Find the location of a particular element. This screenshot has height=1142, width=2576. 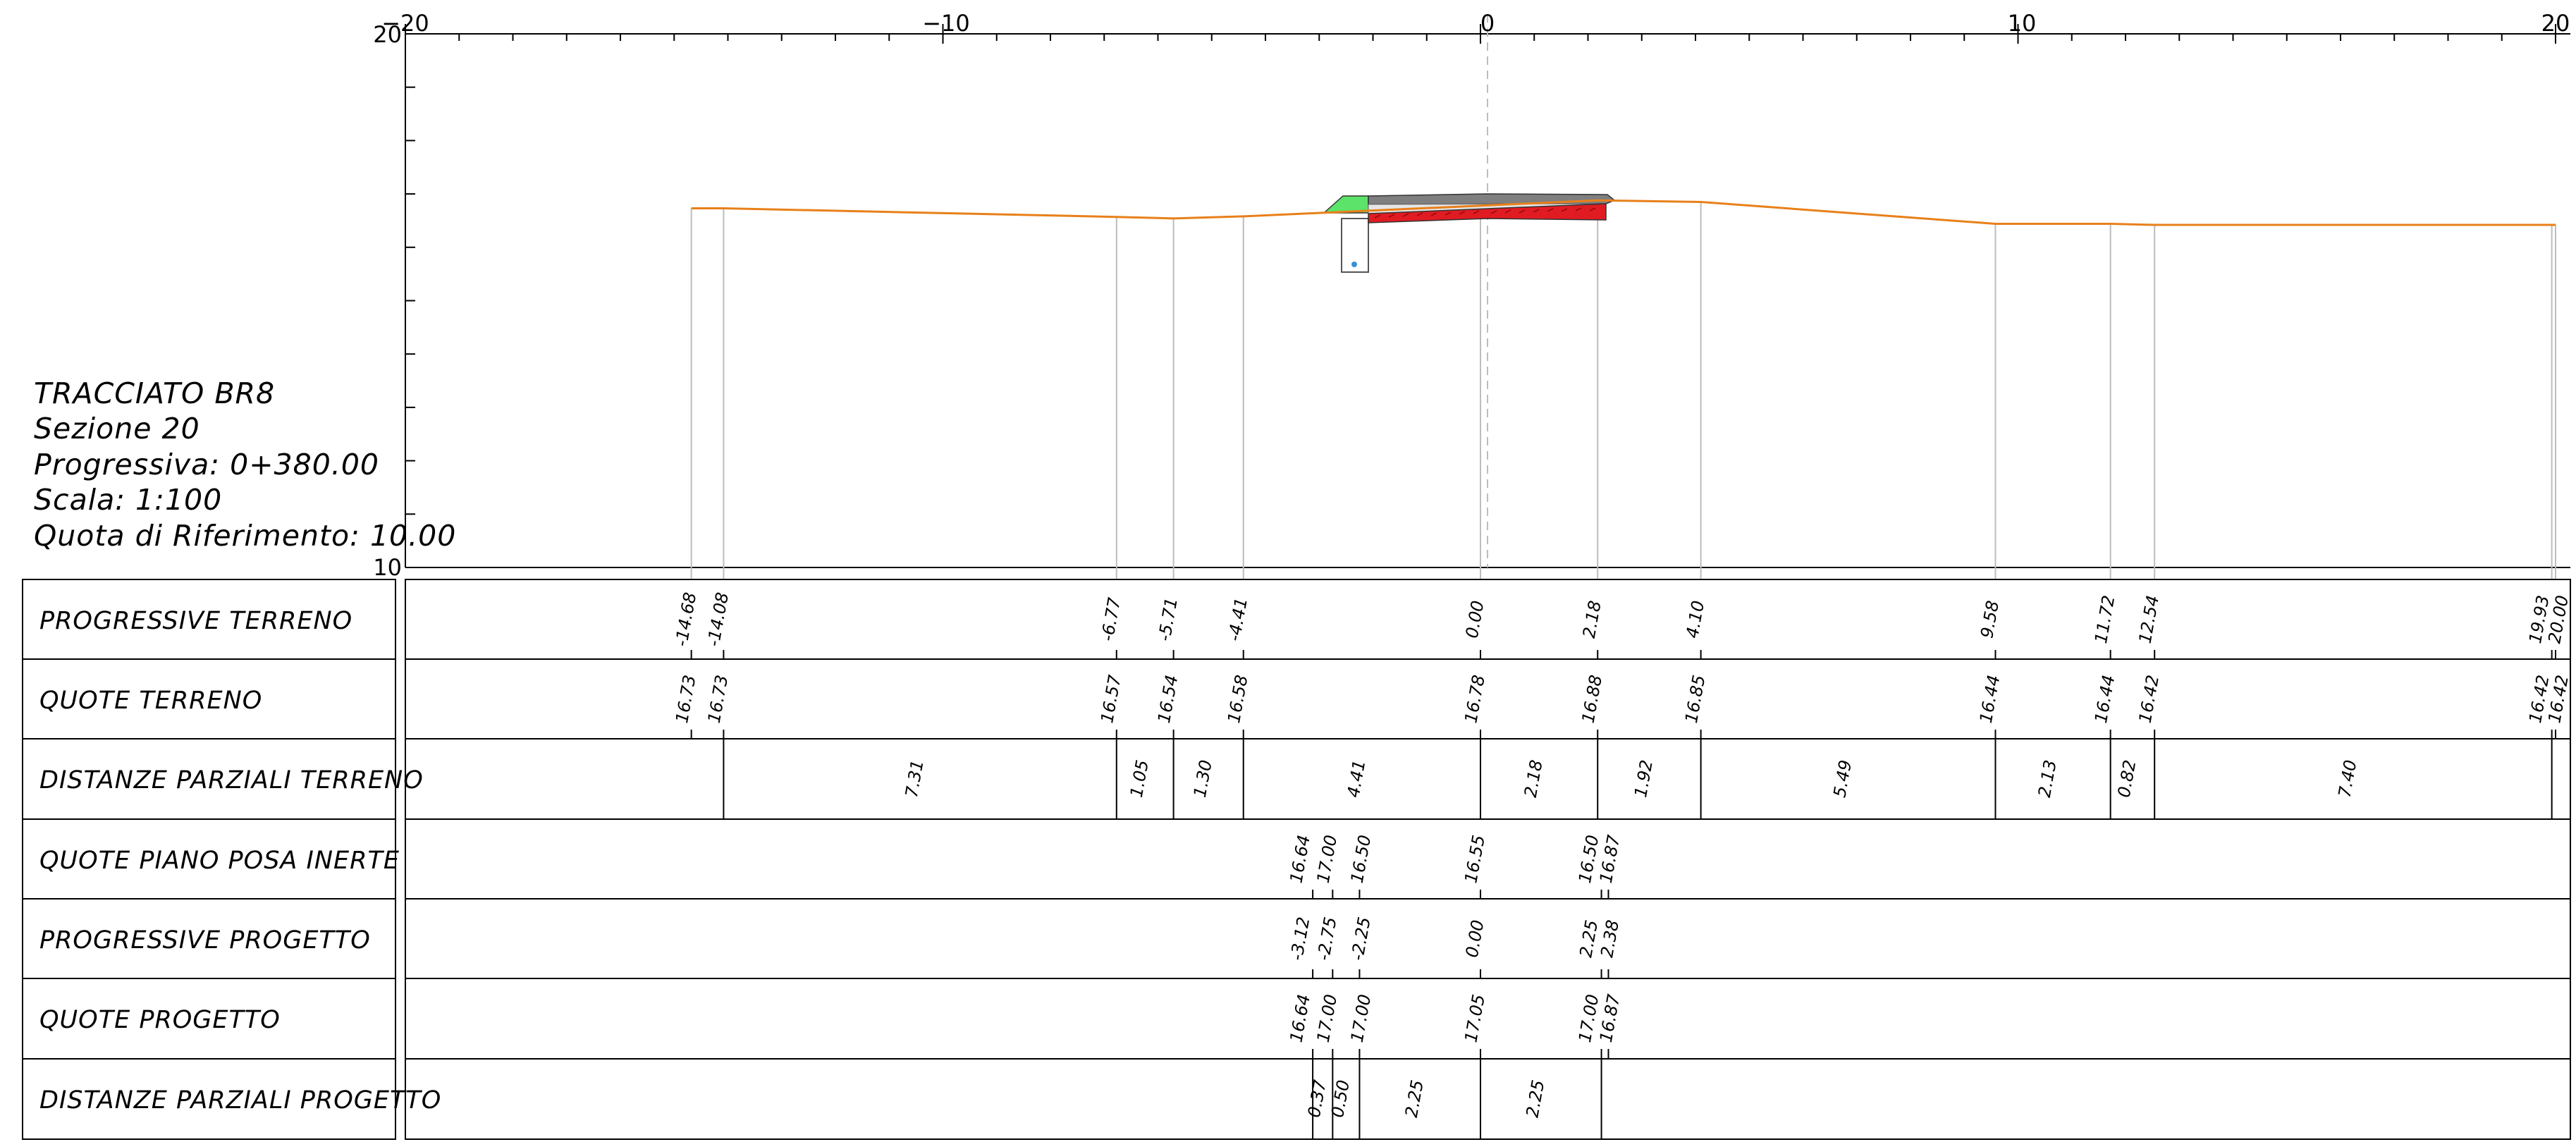

terrain-chainage-value: 4.10 is located at coordinates (1695, 619).